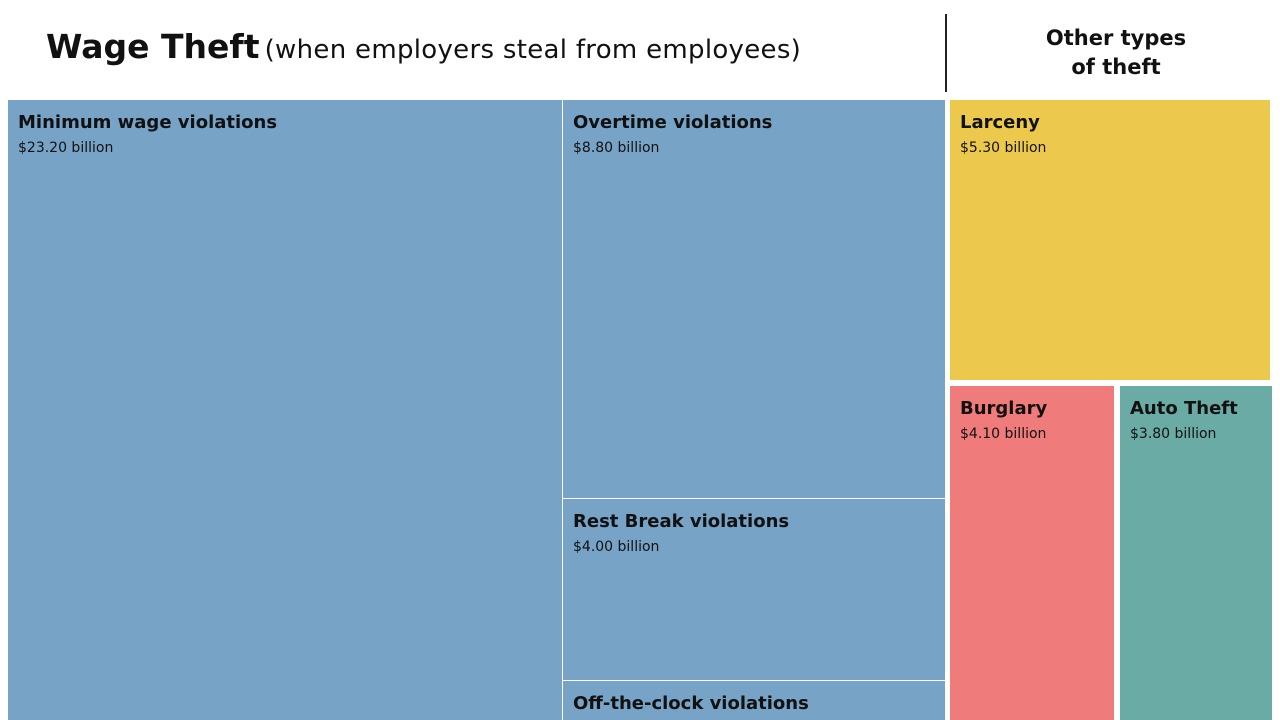  Describe the element at coordinates (754, 589) in the screenshot. I see `tile-rest-break-violations: Rest Break violations $4.00 billion` at that location.